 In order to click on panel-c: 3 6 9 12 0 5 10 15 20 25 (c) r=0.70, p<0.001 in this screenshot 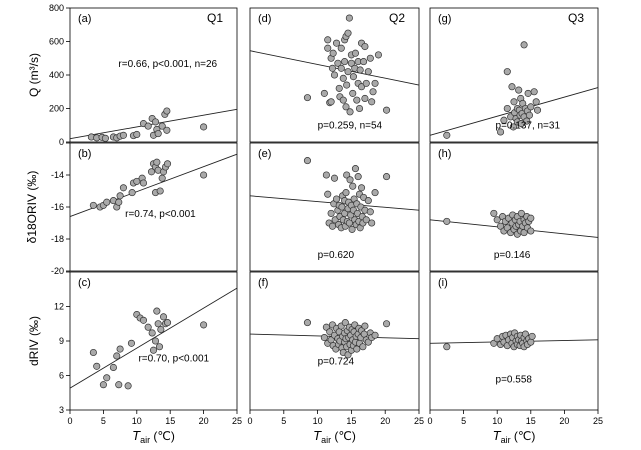, I will do `click(148, 348)`.